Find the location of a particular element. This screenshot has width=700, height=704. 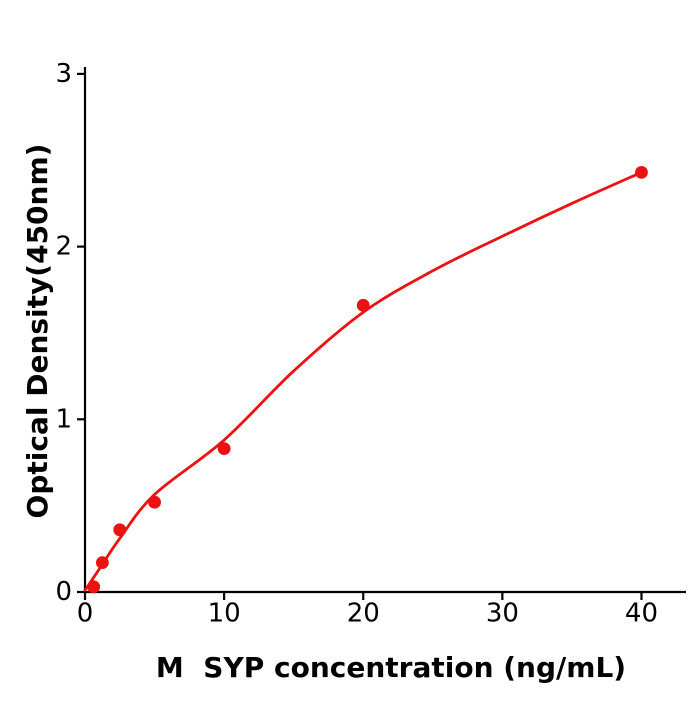

y-axis-title: Optical Density(450nm) is located at coordinates (37, 331).